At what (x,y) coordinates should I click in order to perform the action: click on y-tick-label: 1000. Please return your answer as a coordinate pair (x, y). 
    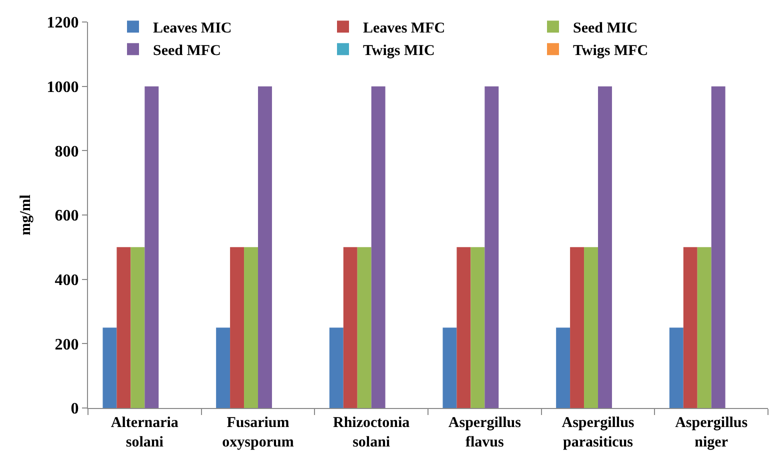
    Looking at the image, I should click on (62, 87).